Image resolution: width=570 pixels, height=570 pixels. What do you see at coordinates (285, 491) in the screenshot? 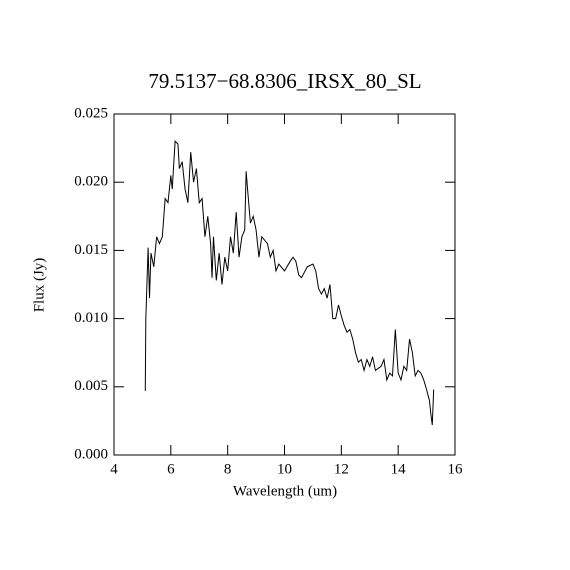
I see `x-axis-label: Wavelength (um)` at bounding box center [285, 491].